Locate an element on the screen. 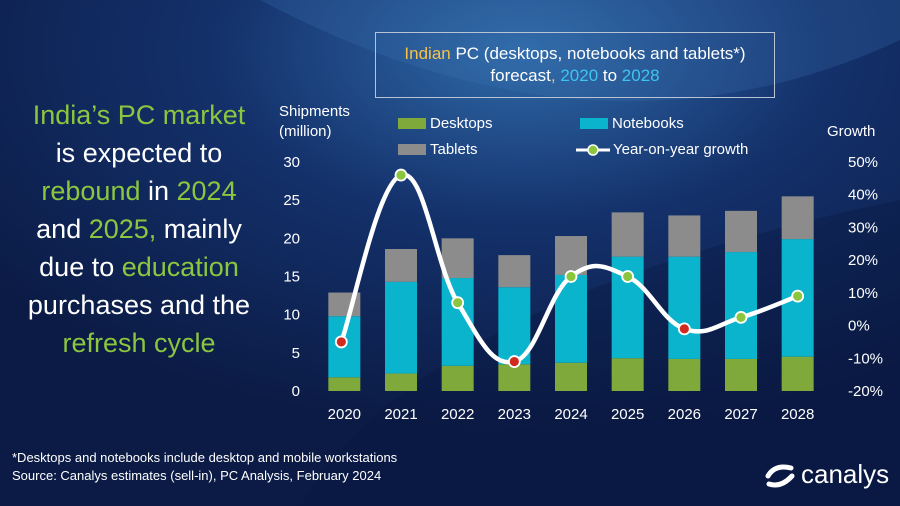  bar-desktops-2024 is located at coordinates (571, 376).